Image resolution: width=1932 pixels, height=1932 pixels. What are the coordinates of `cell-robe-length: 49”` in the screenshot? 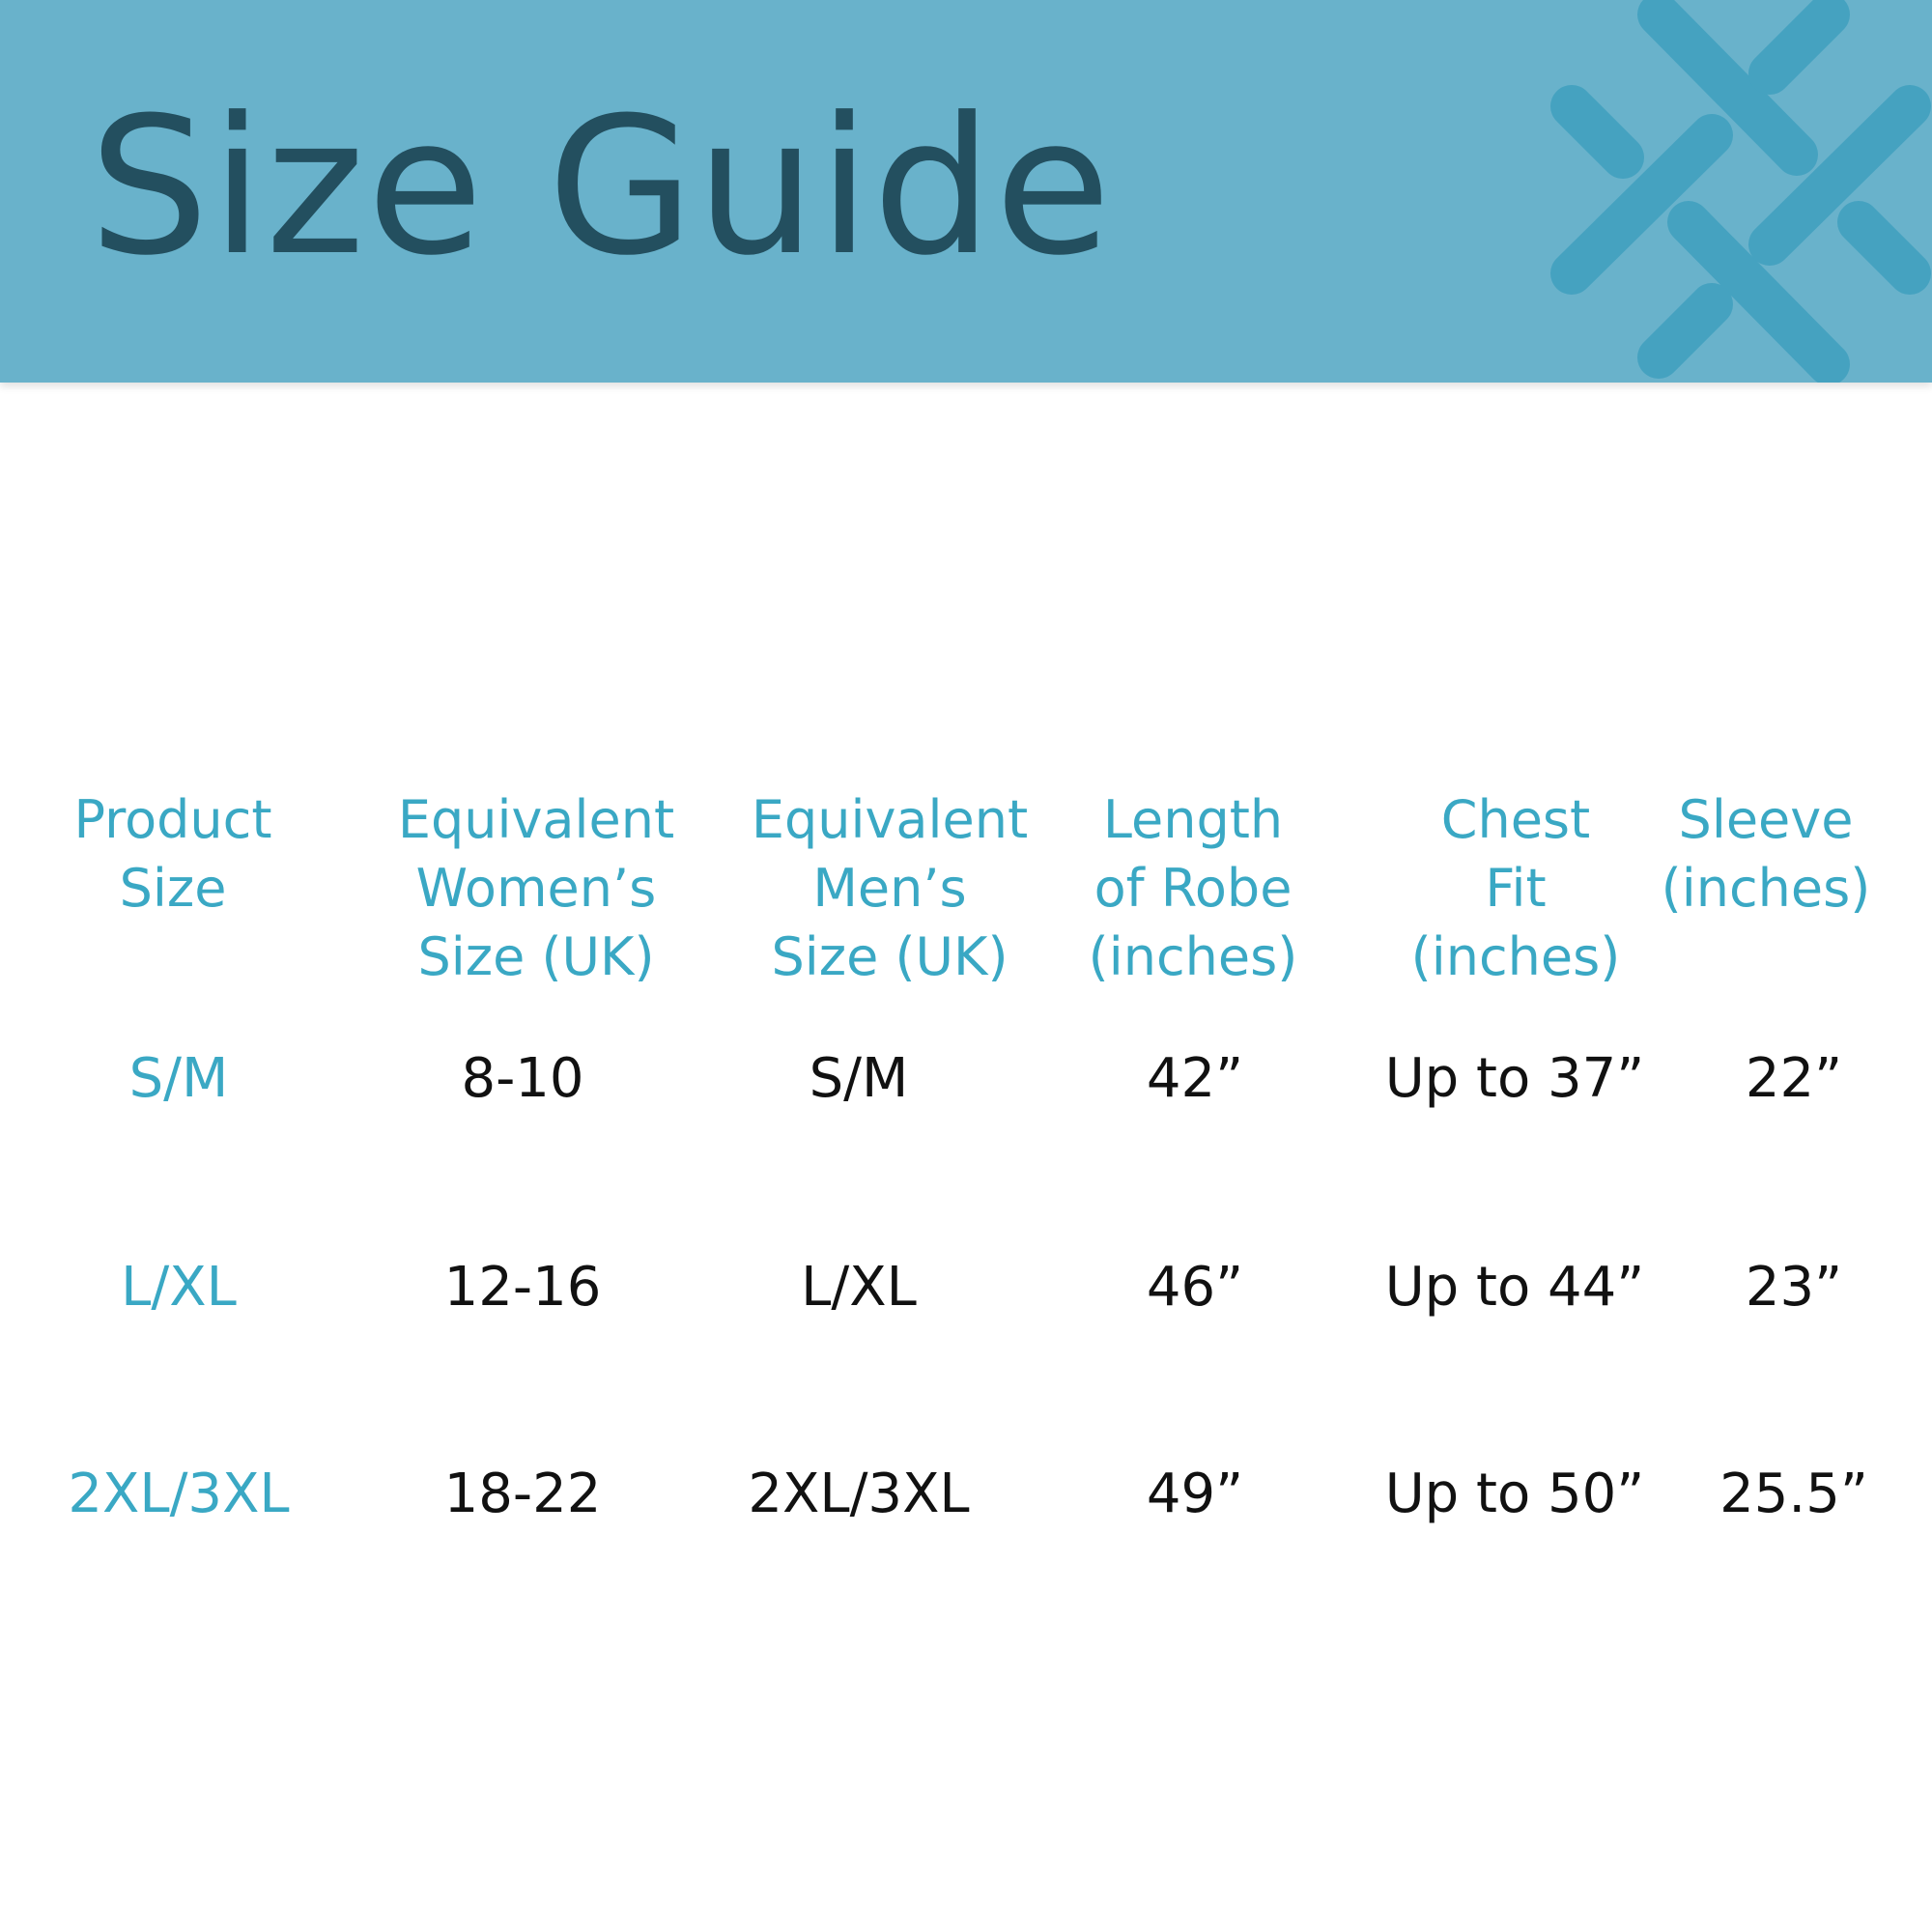 It's located at (1195, 1494).